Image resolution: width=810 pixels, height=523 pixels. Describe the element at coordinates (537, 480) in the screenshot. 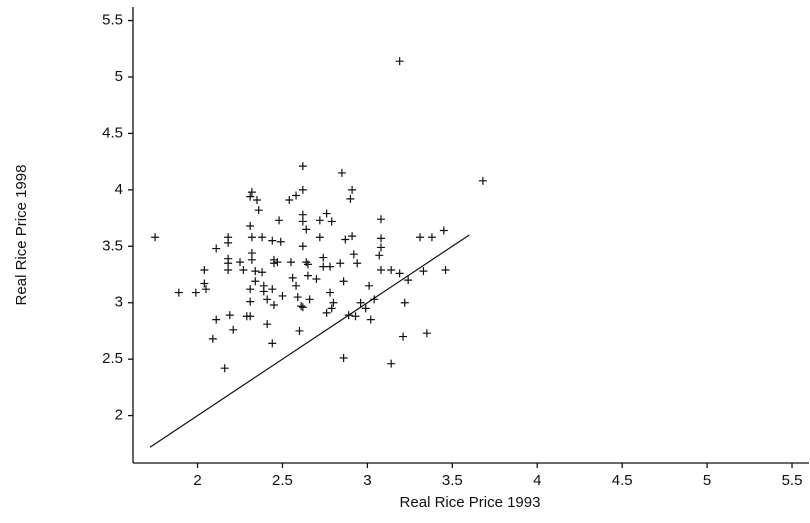

I see `x-tick-label: 4` at that location.